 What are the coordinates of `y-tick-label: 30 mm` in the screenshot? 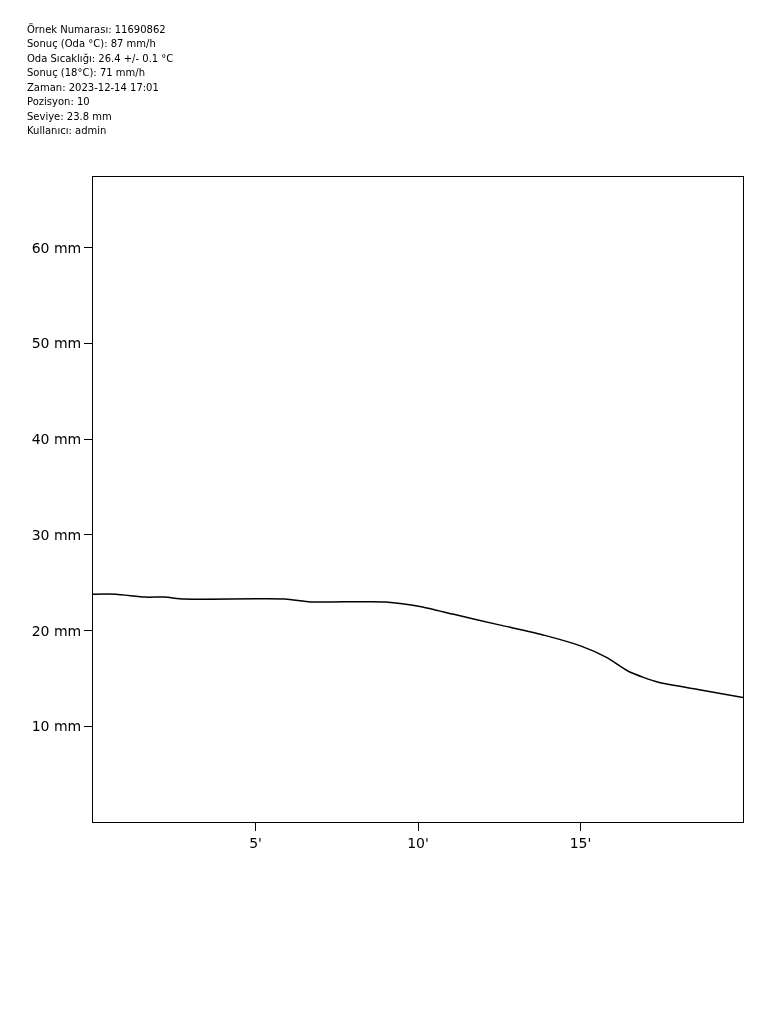 It's located at (56, 534).